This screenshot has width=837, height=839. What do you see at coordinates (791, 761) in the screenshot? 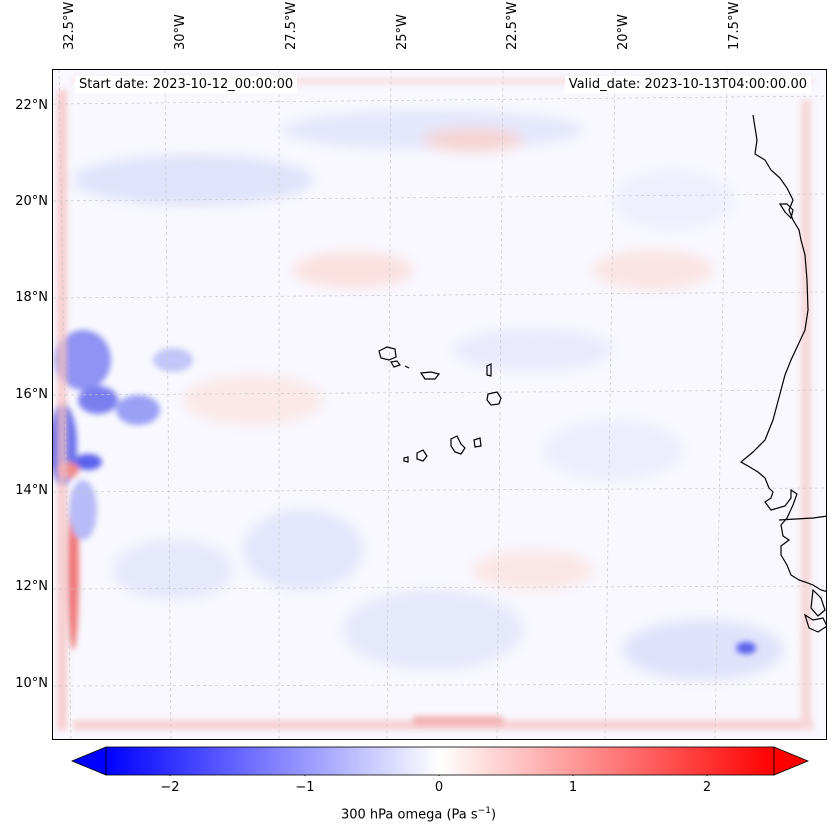
I see `colorbar-extend-max` at bounding box center [791, 761].